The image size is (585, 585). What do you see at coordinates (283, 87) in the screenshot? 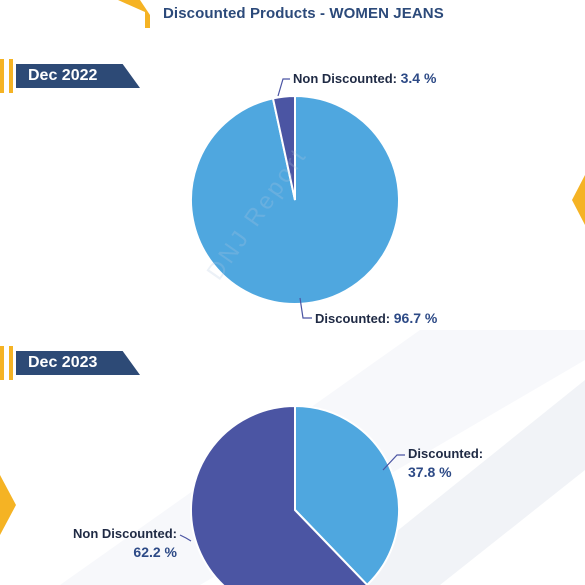
I see `leader-line-non-discounted-2022` at bounding box center [283, 87].